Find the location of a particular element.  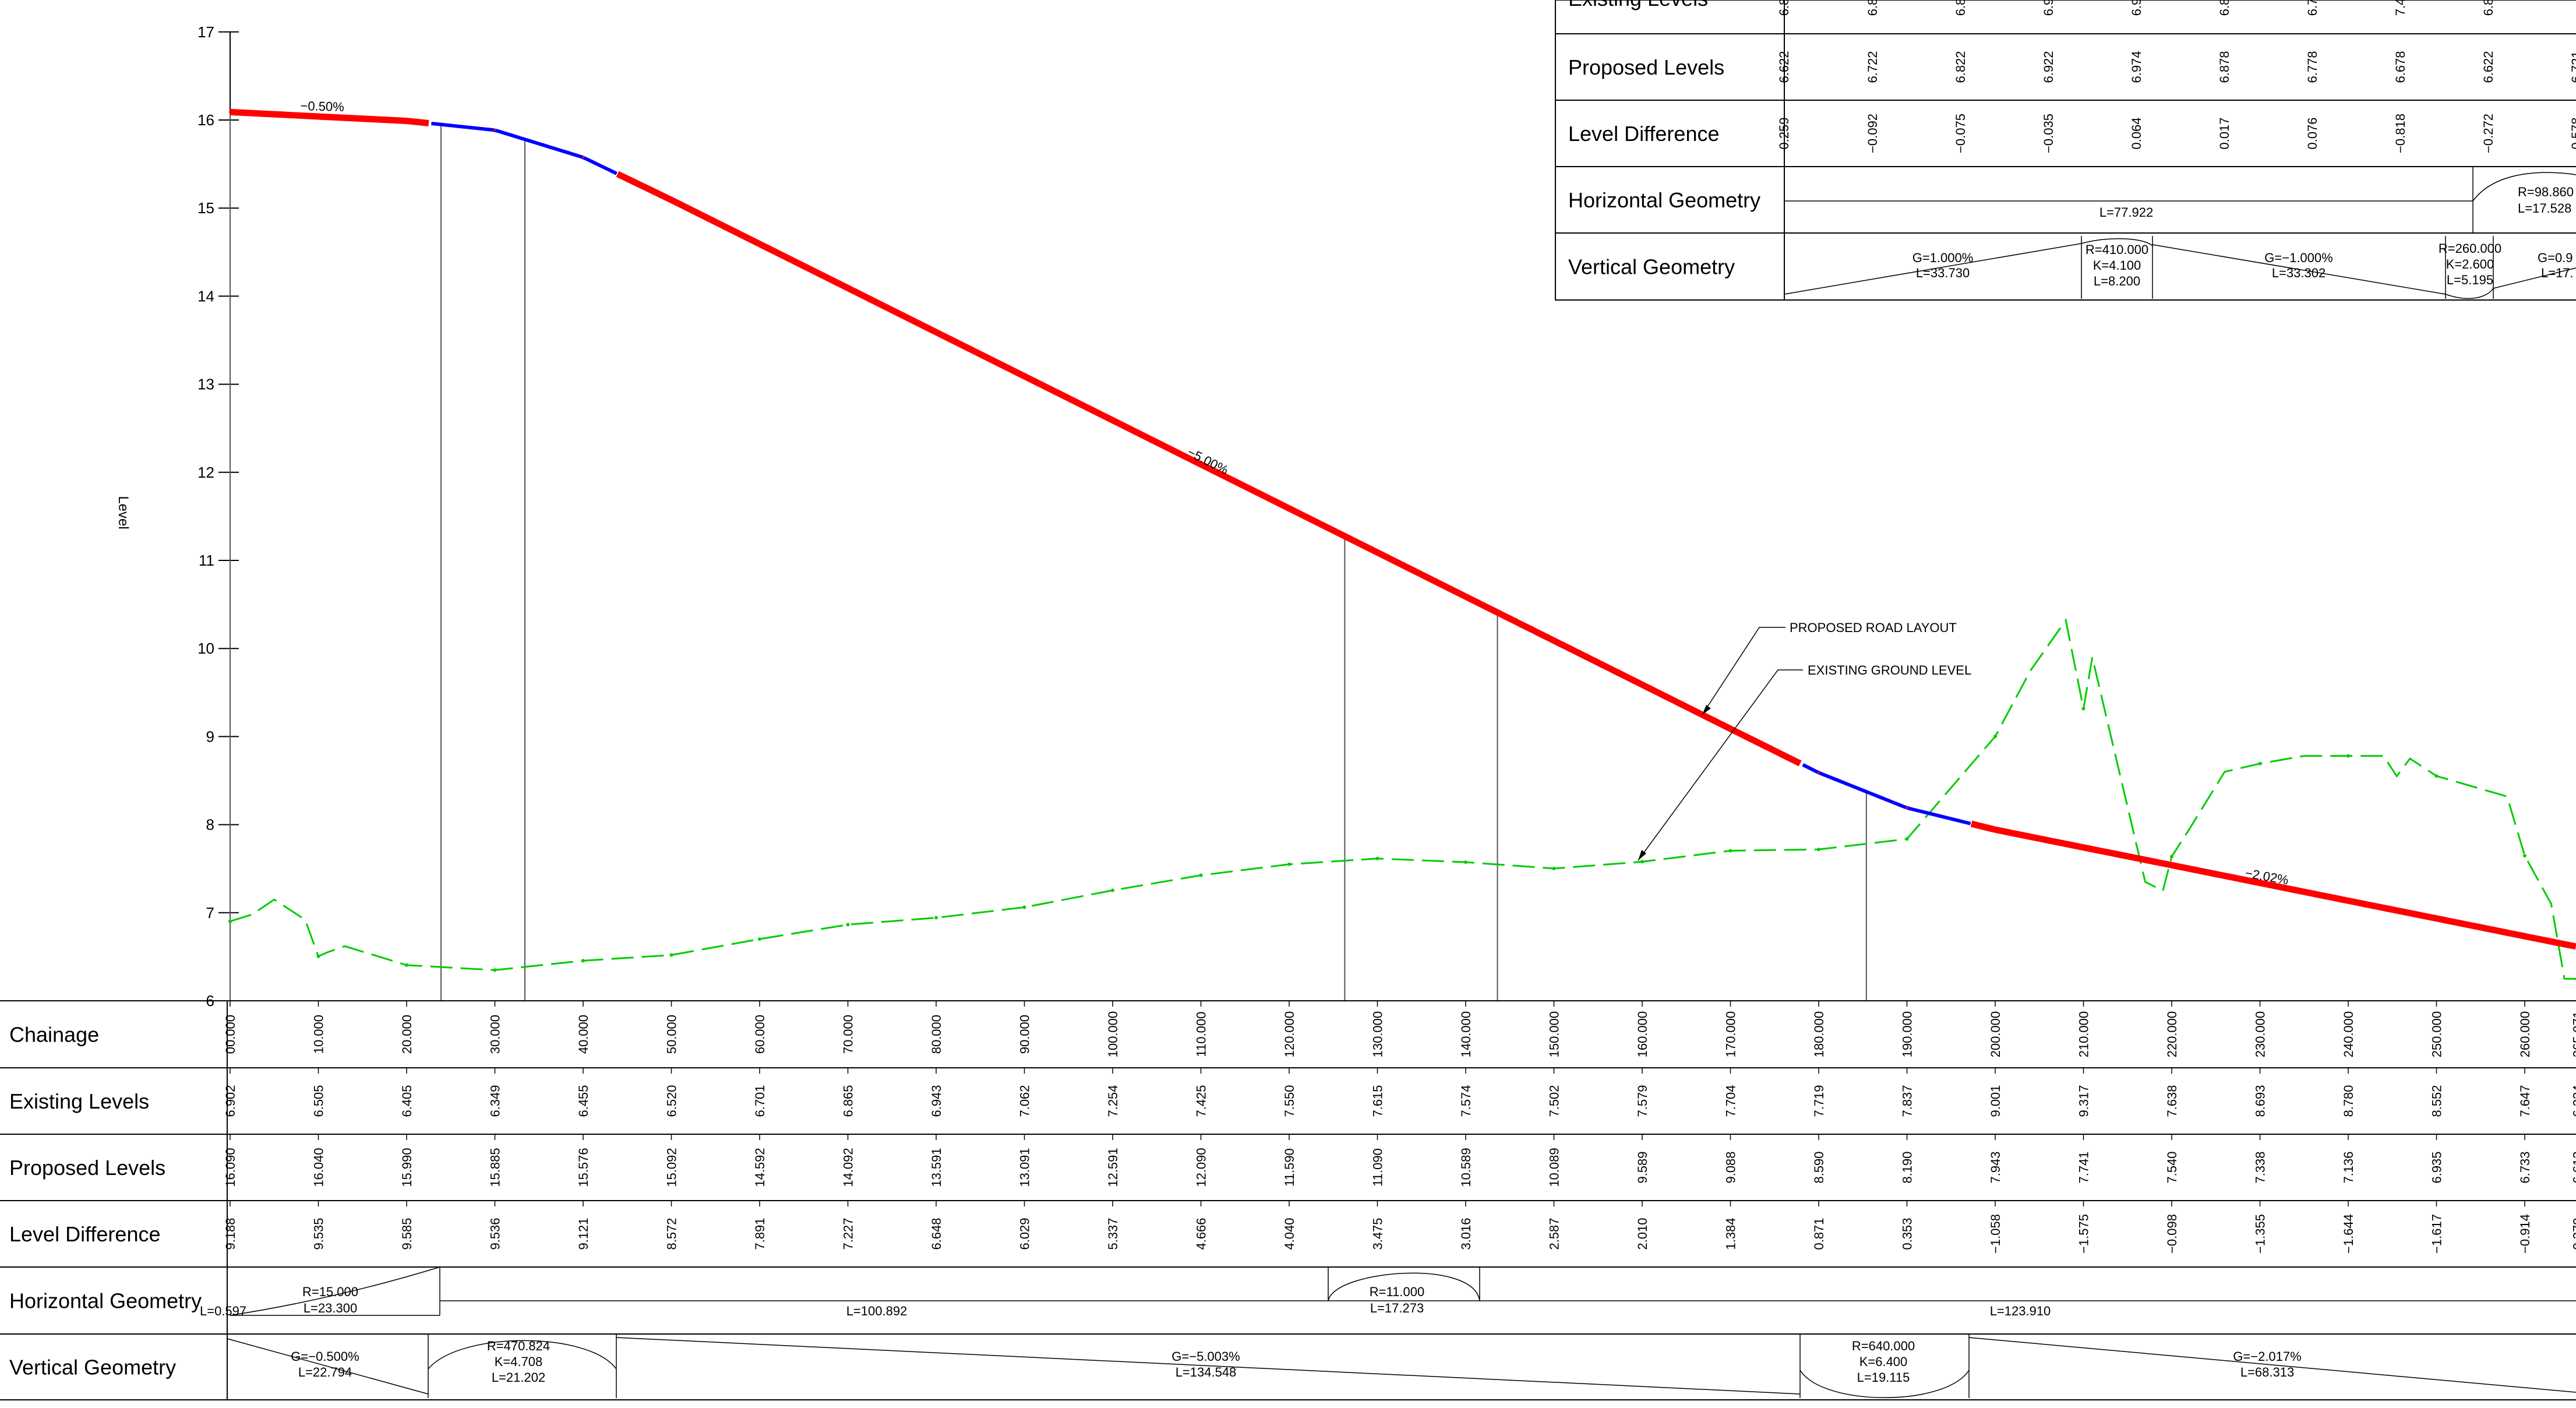

table-cell-proposed: 10.589 is located at coordinates (1466, 1167).